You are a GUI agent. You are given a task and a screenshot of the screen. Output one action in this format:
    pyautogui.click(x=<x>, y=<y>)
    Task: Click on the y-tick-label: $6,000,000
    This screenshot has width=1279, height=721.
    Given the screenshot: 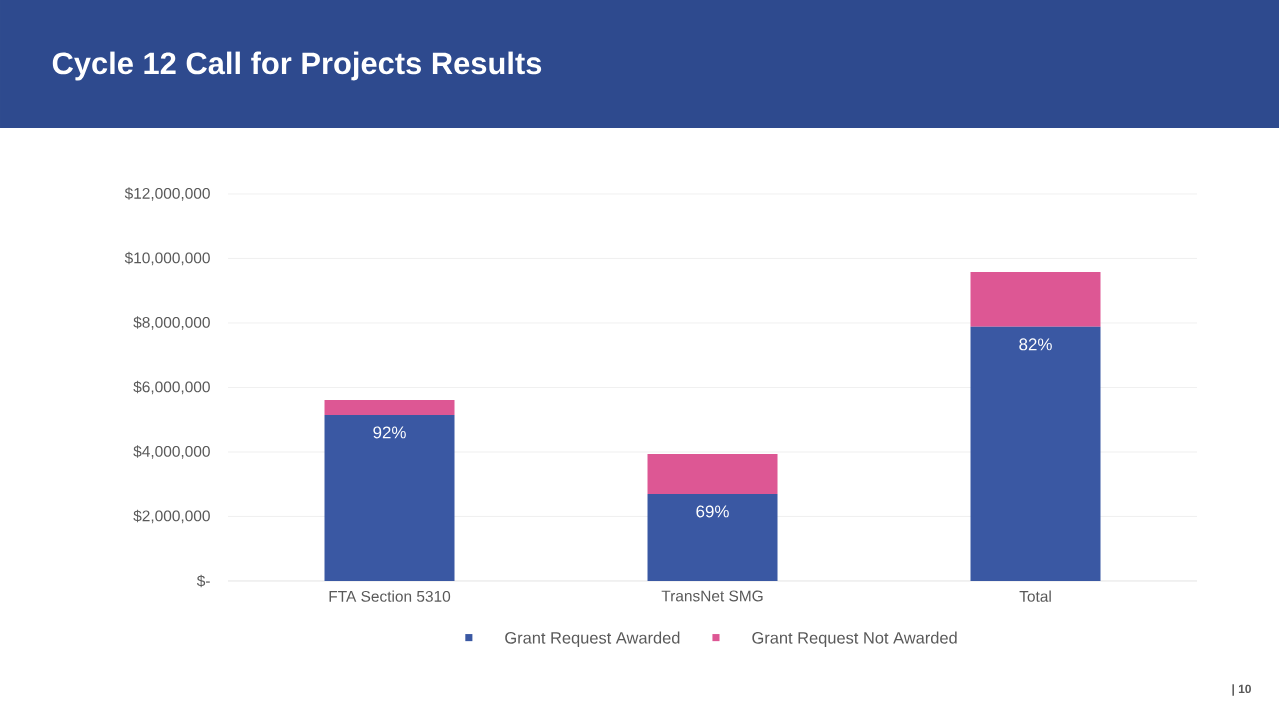 What is the action you would take?
    pyautogui.click(x=171, y=387)
    